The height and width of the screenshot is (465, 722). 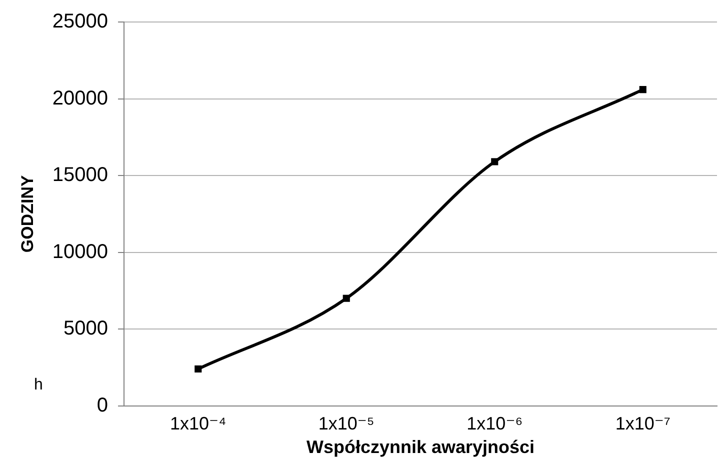 What do you see at coordinates (80, 251) in the screenshot?
I see `y-tick-label: 10000` at bounding box center [80, 251].